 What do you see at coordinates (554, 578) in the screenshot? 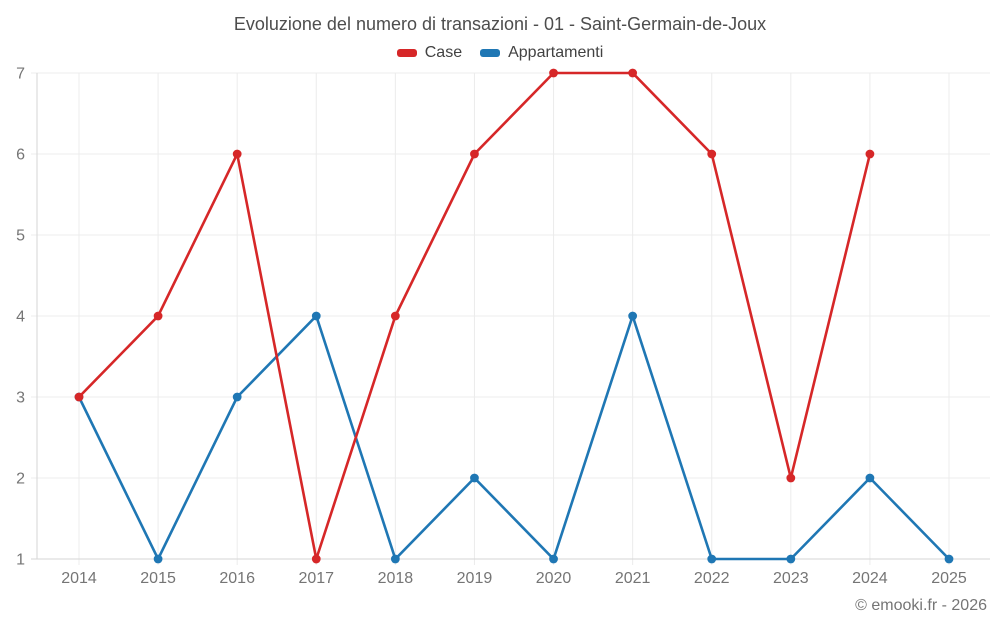
I see `x-tick-label: 2020` at bounding box center [554, 578].